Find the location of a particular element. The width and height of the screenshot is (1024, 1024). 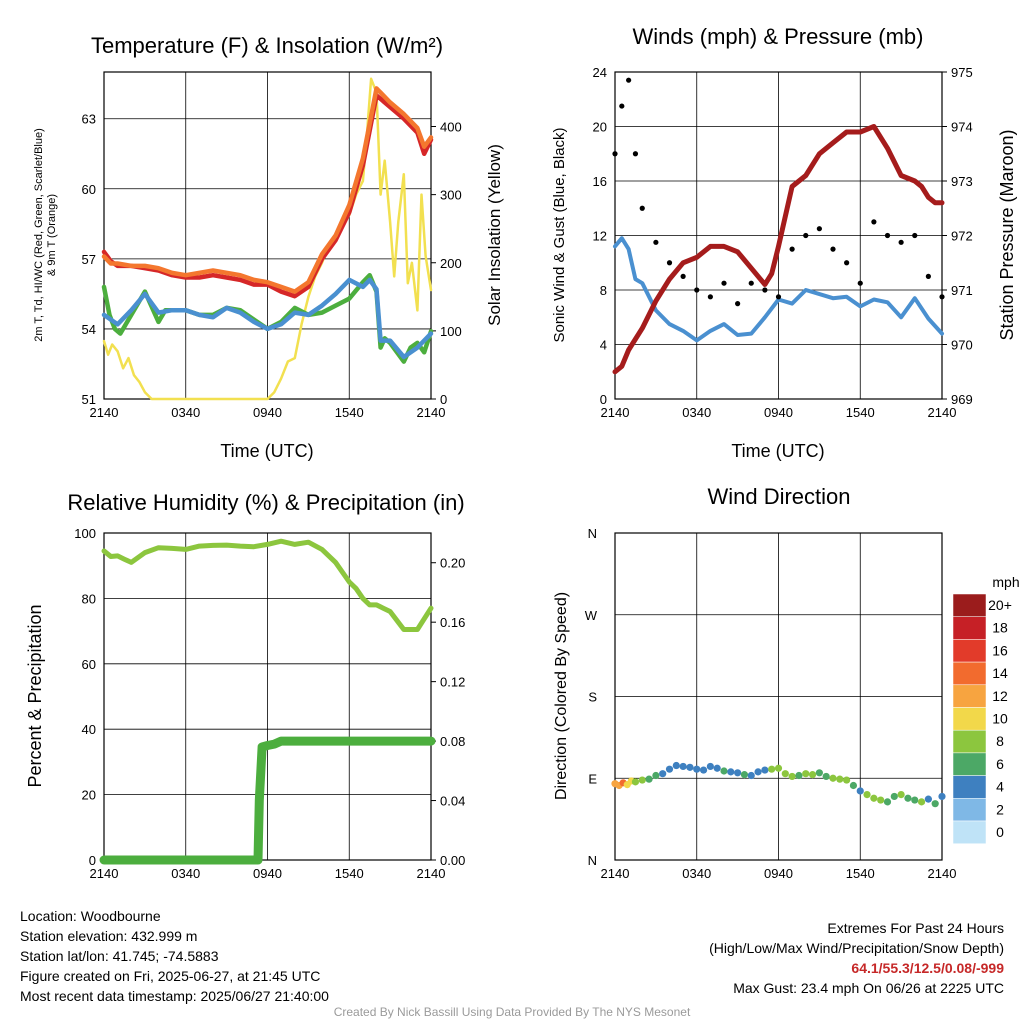

y2-tick-label: 970 is located at coordinates (962, 345).